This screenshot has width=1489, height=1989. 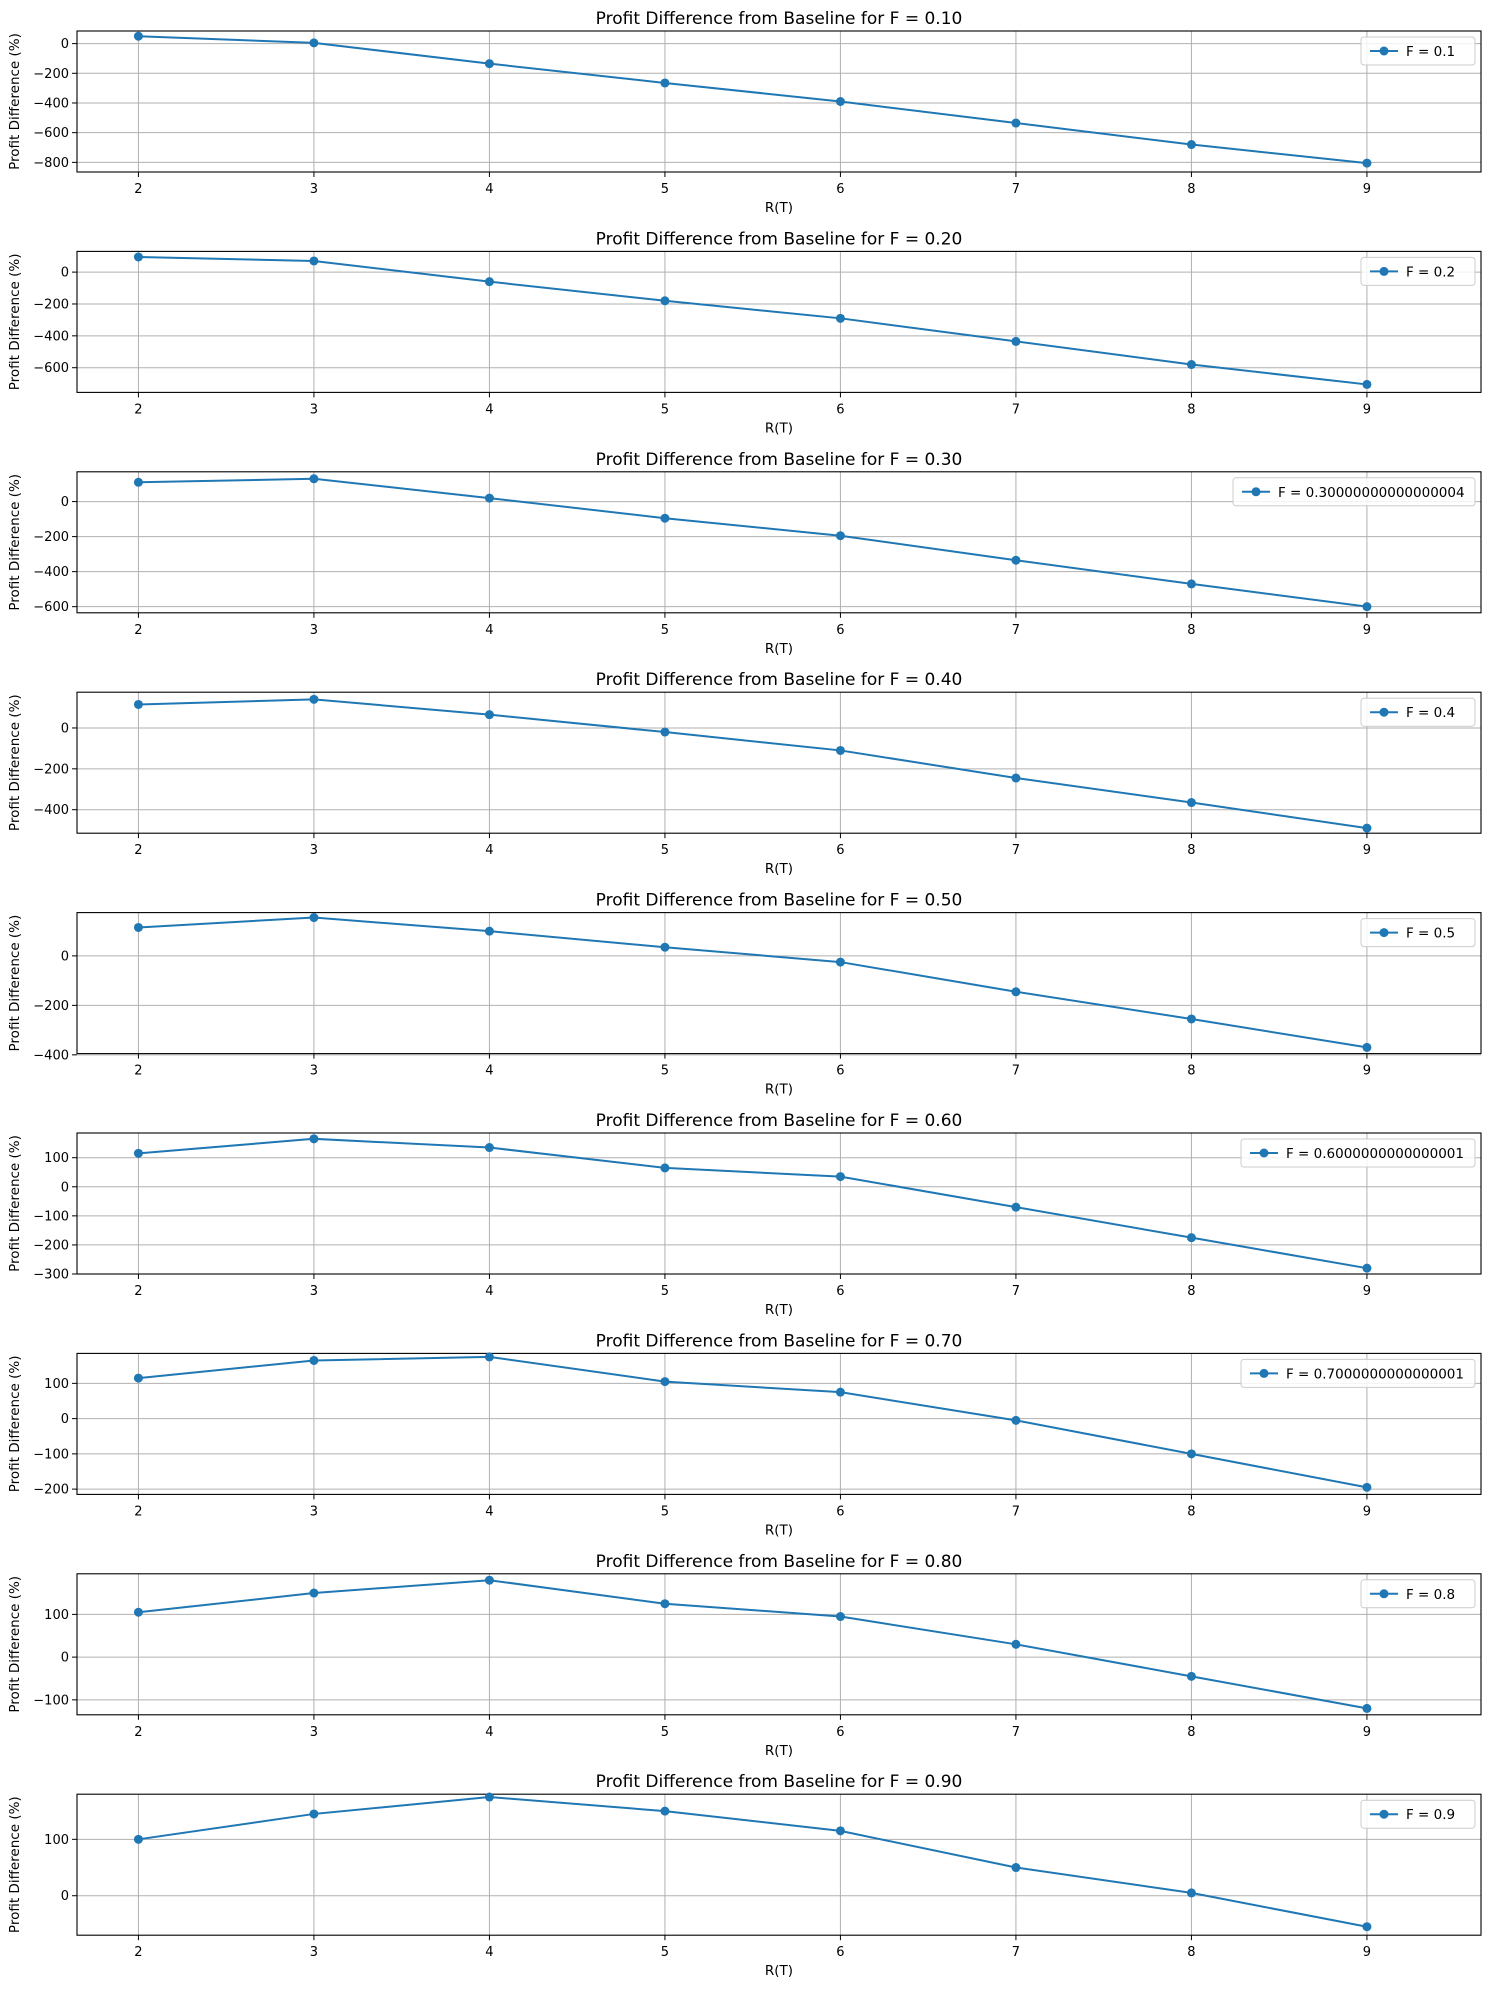 I want to click on legend-label: F = 0.8, so click(x=1430, y=1595).